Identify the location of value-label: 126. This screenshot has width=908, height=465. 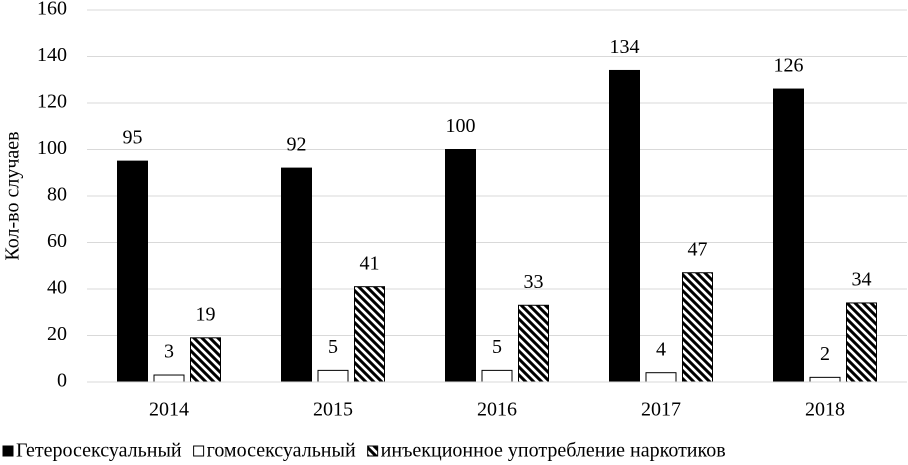
(789, 66).